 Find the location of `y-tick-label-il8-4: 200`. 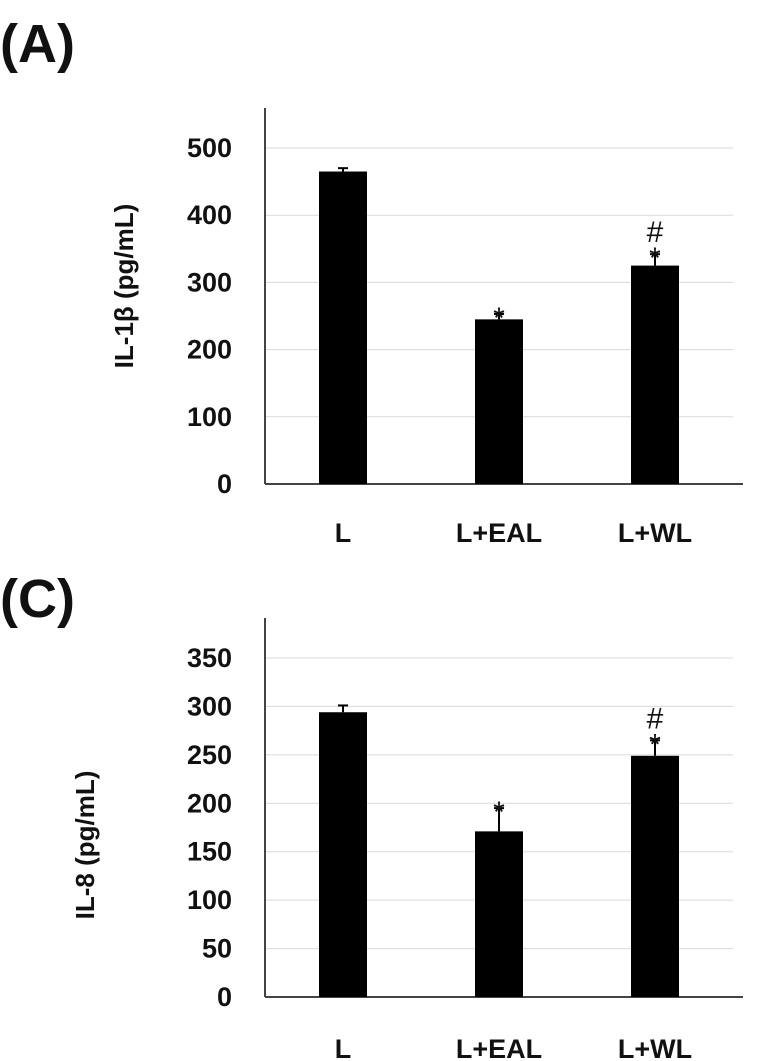

y-tick-label-il8-4: 200 is located at coordinates (209, 803).